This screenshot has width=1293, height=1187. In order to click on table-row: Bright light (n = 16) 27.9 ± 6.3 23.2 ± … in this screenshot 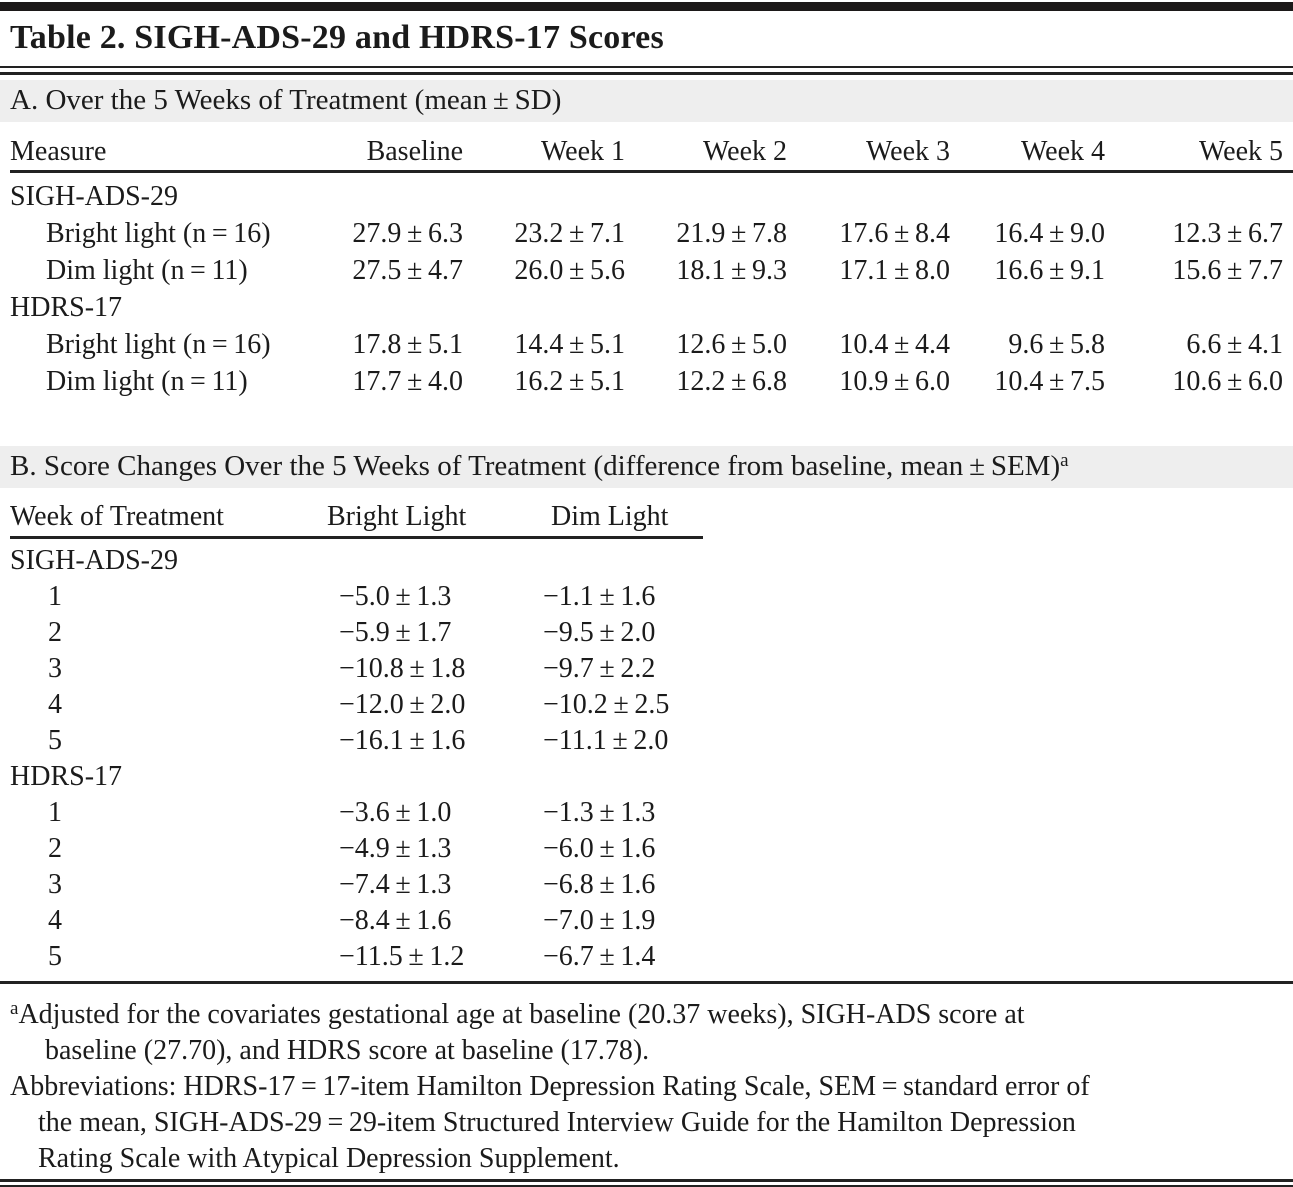, I will do `click(651, 233)`.